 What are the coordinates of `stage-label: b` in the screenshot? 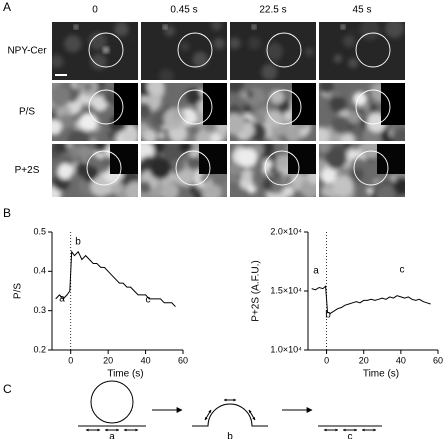 It's located at (230, 435).